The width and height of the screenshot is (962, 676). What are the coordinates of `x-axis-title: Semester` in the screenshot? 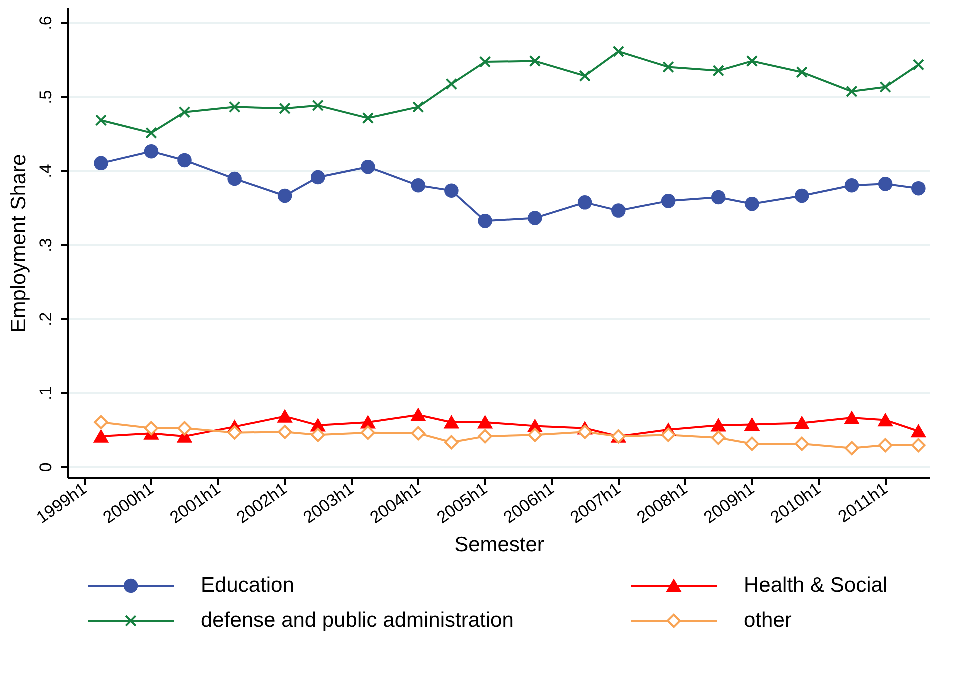 It's located at (499, 545).